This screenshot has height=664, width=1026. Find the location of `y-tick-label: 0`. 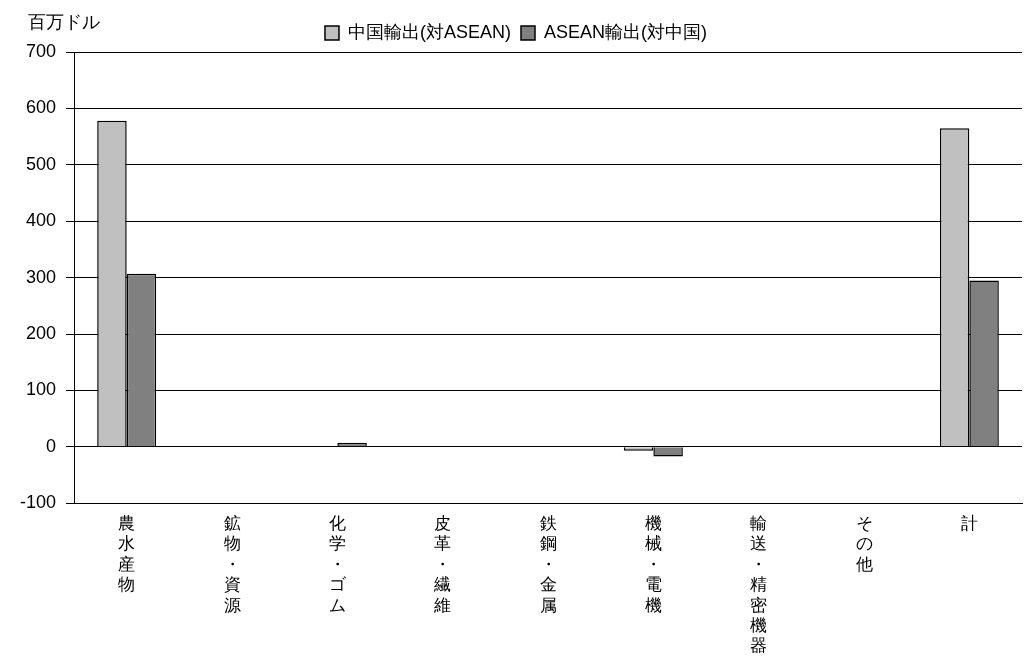

y-tick-label: 0 is located at coordinates (51, 445).